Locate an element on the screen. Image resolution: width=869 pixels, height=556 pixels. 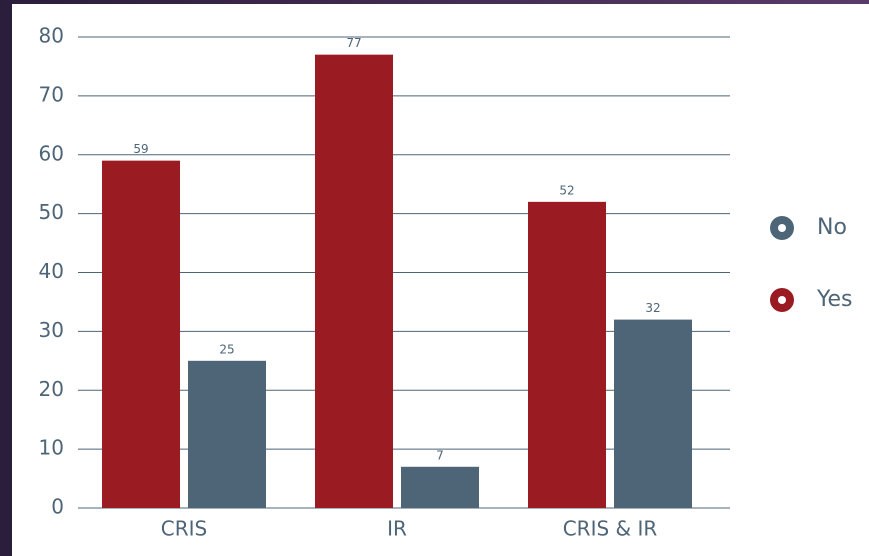
x-tick-label: CRIS & IR is located at coordinates (610, 529).